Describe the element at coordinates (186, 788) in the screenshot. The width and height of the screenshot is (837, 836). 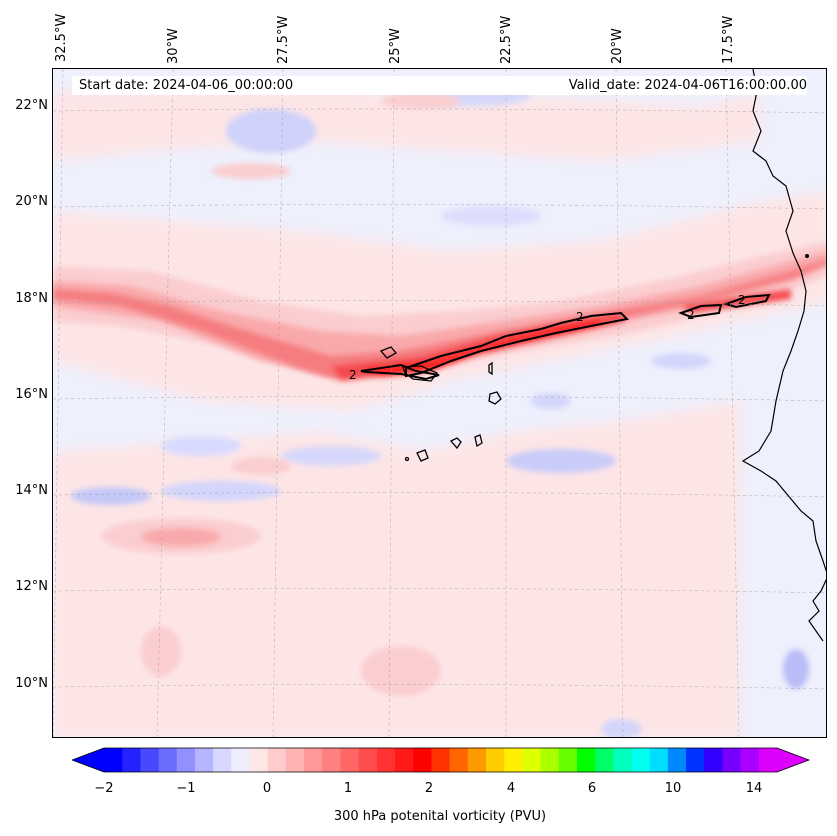
I see `cb-tick-neg1: −1` at that location.